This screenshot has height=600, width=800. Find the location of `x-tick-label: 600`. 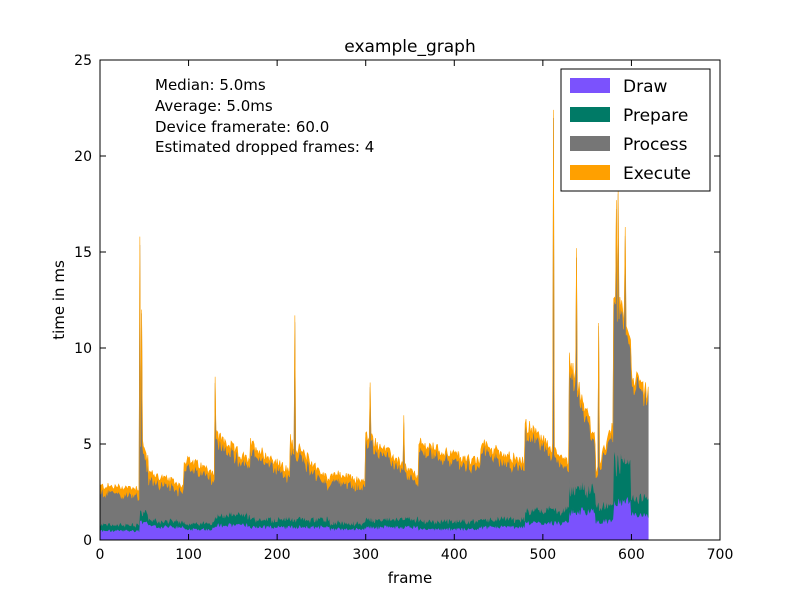

x-tick-label: 600 is located at coordinates (631, 555).